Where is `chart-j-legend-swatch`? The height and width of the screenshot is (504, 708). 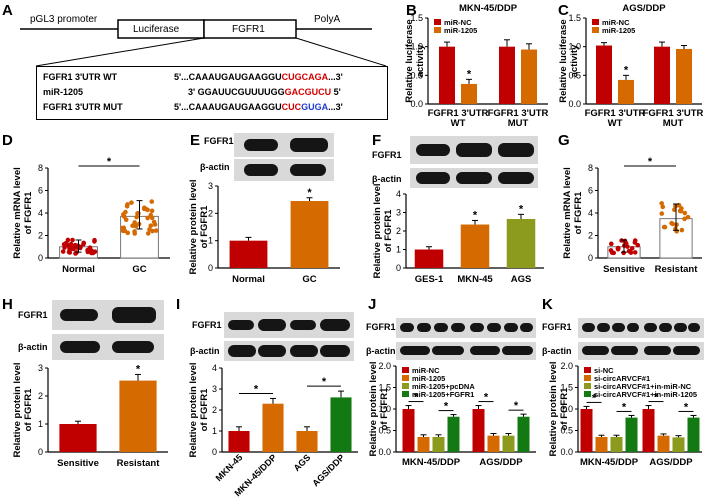 chart-j-legend-swatch is located at coordinates (405, 386).